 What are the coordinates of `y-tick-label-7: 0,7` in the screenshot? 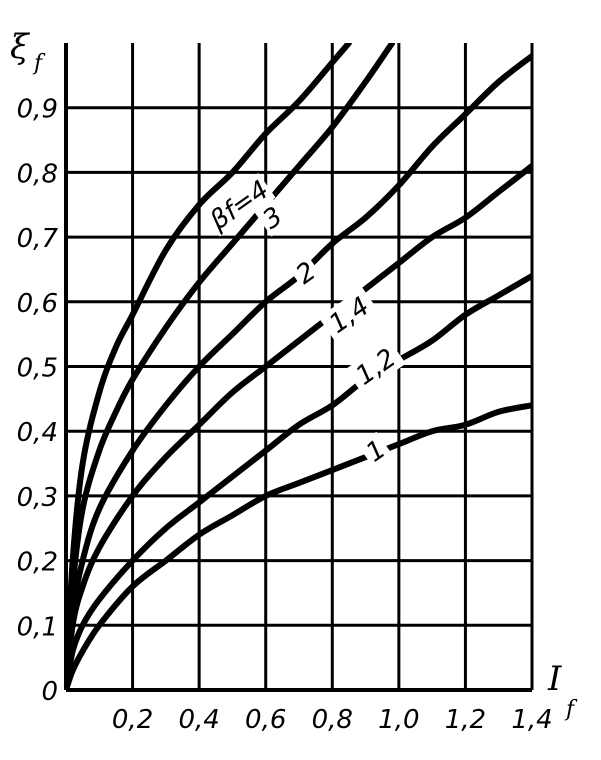 It's located at (38, 239).